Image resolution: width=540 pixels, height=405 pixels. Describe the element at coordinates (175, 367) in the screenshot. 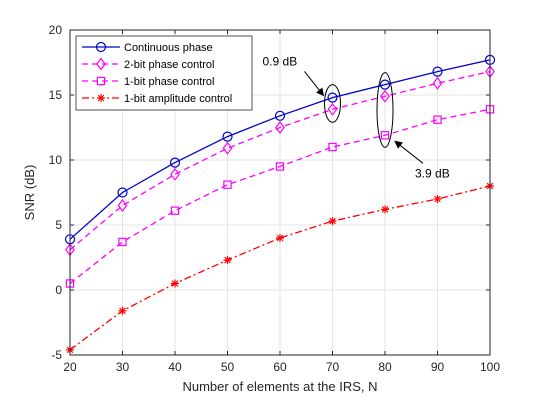

I see `x-tick-label: 40` at that location.